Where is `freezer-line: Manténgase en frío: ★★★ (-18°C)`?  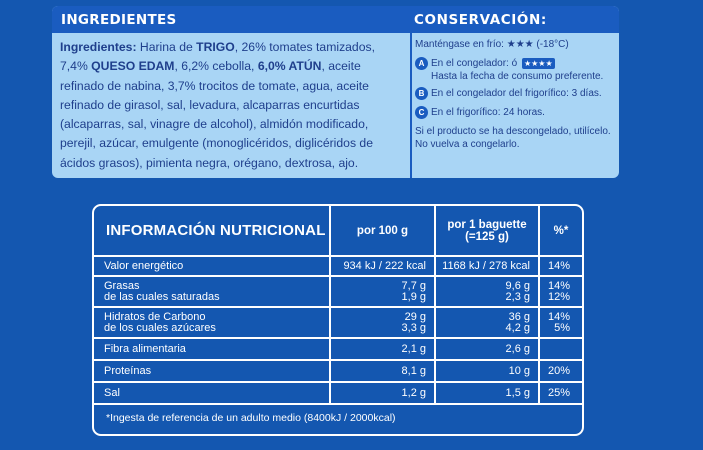
freezer-line: Manténgase en frío: ★★★ (-18°C) is located at coordinates (515, 44).